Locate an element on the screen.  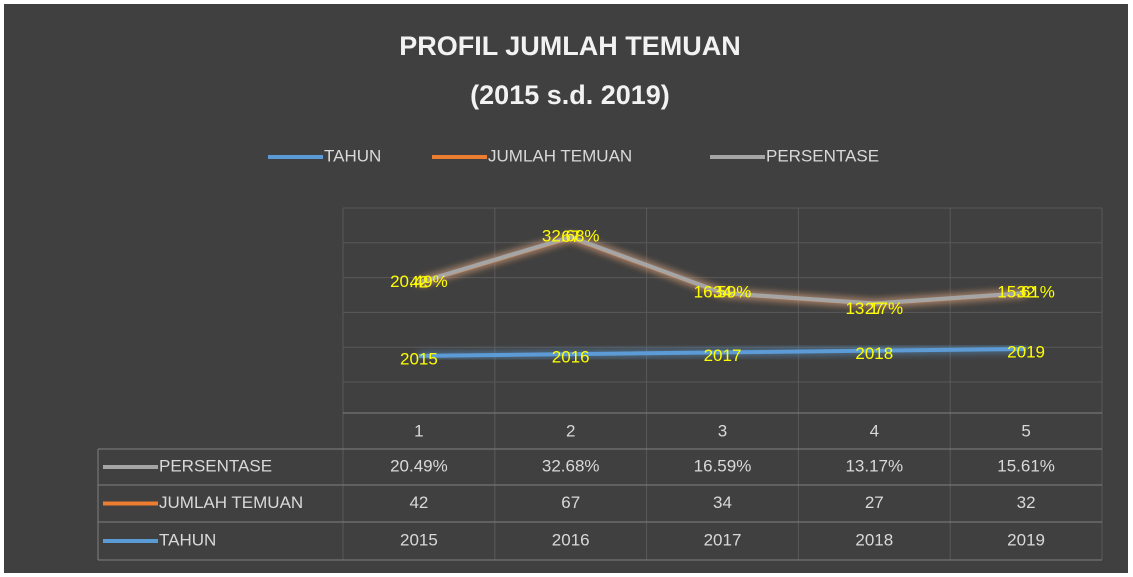
table-cell: 27 is located at coordinates (874, 502).